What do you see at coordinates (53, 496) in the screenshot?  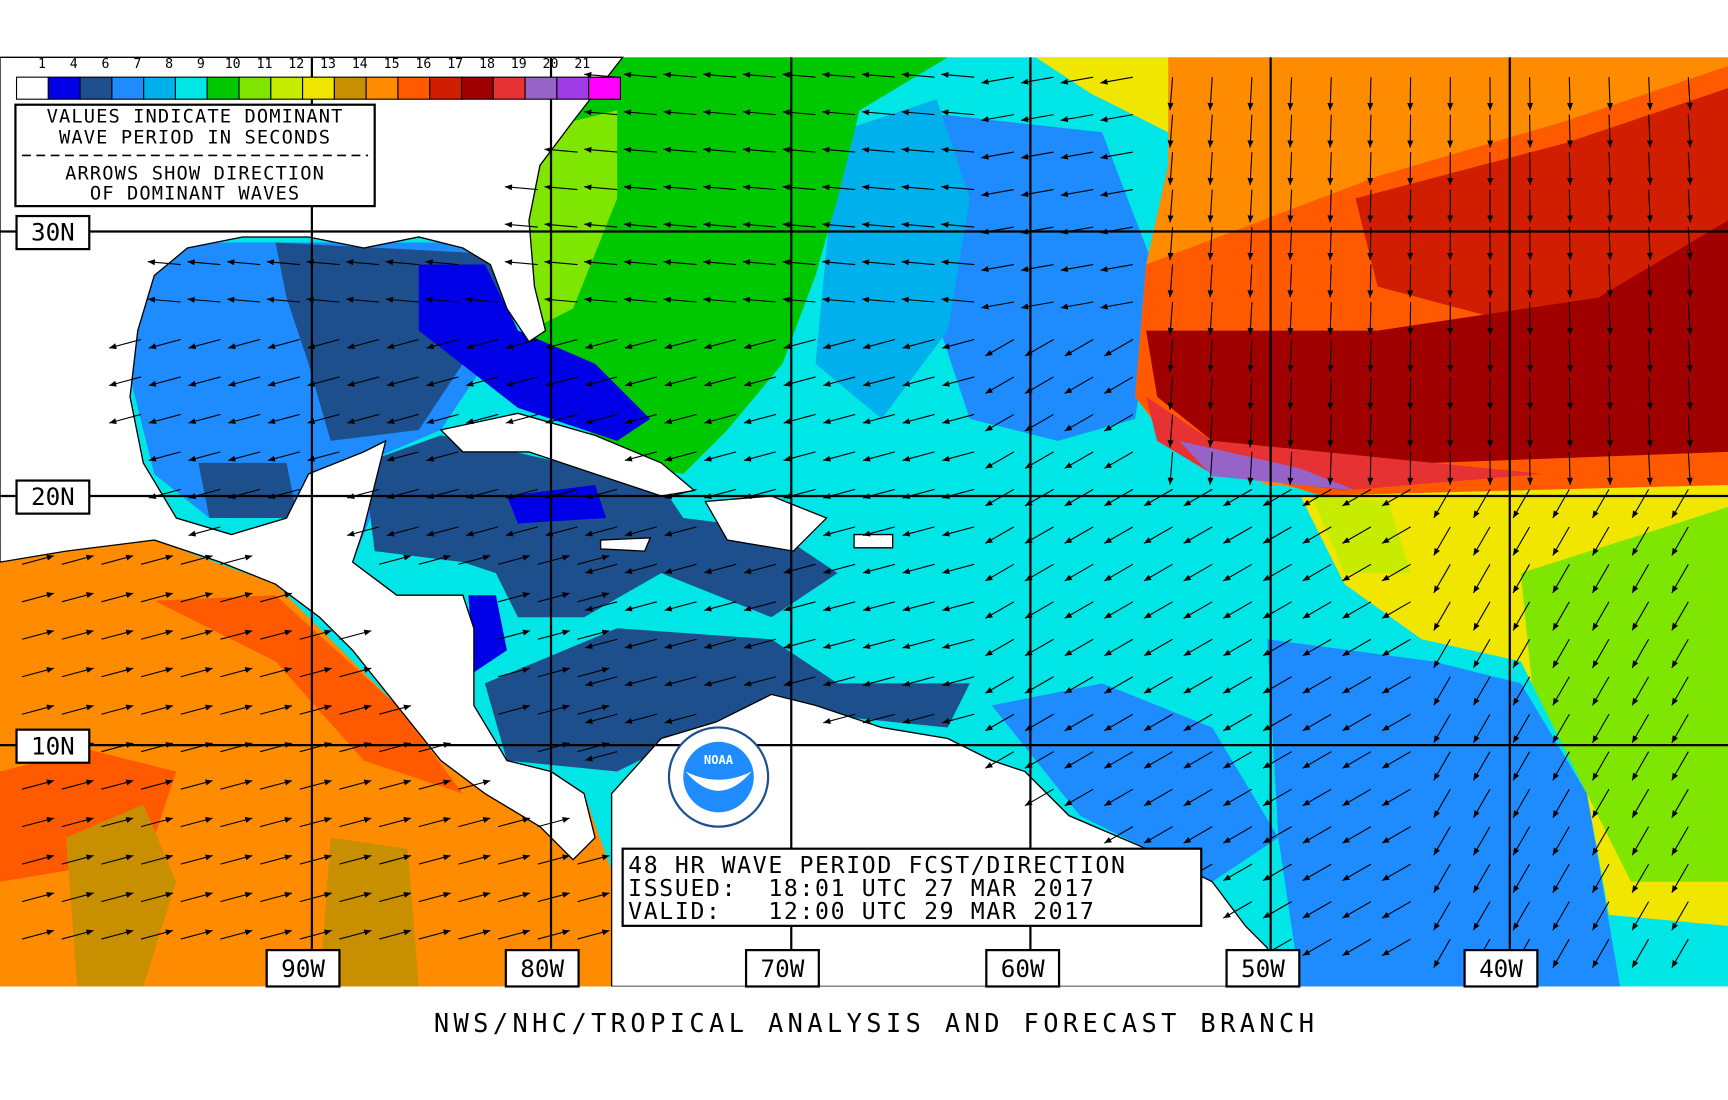 I see `latitude-label: 20N` at bounding box center [53, 496].